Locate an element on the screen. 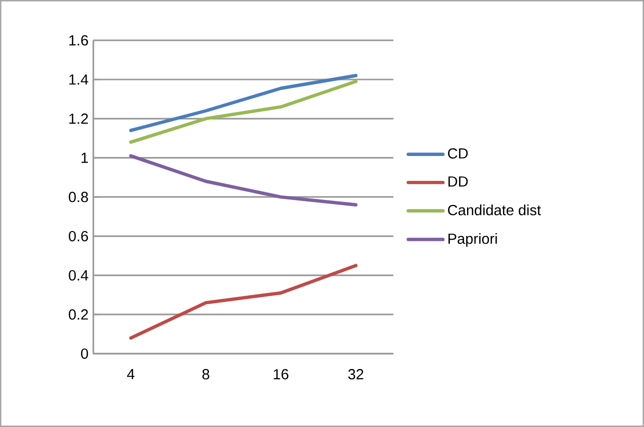 Image resolution: width=644 pixels, height=427 pixels. y-tick-label: 0.4 is located at coordinates (78, 275).